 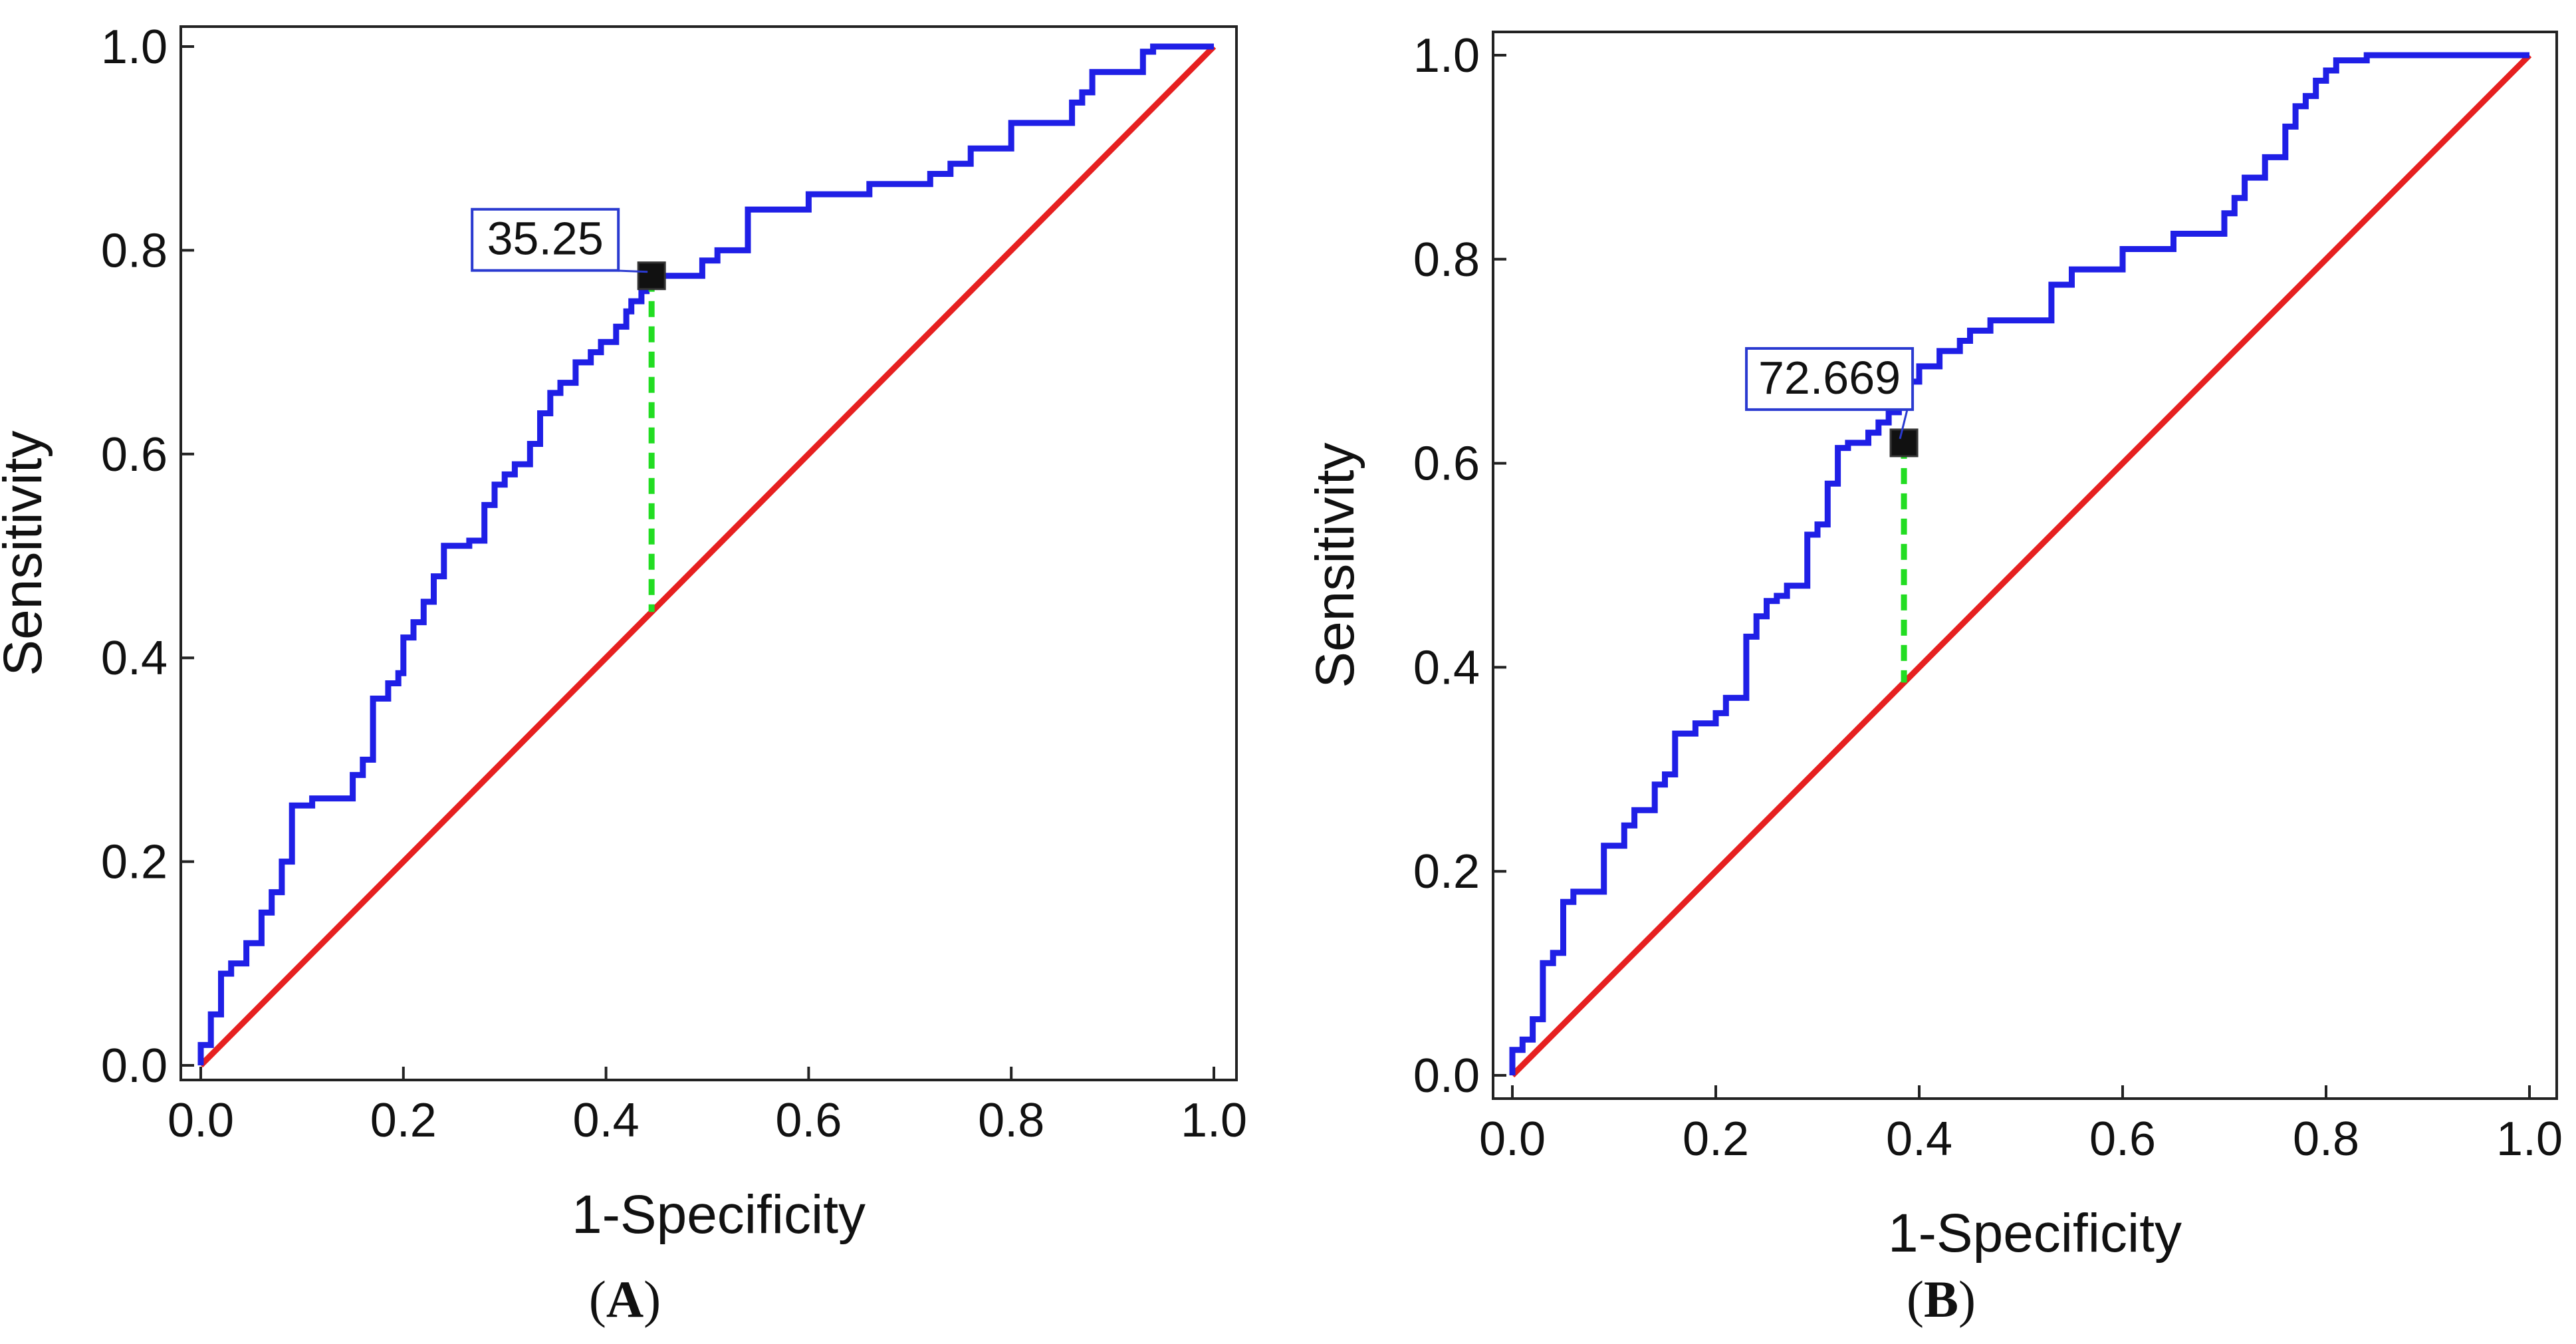 What do you see at coordinates (1904, 424) in the screenshot?
I see `cutoff-callout-leader` at bounding box center [1904, 424].